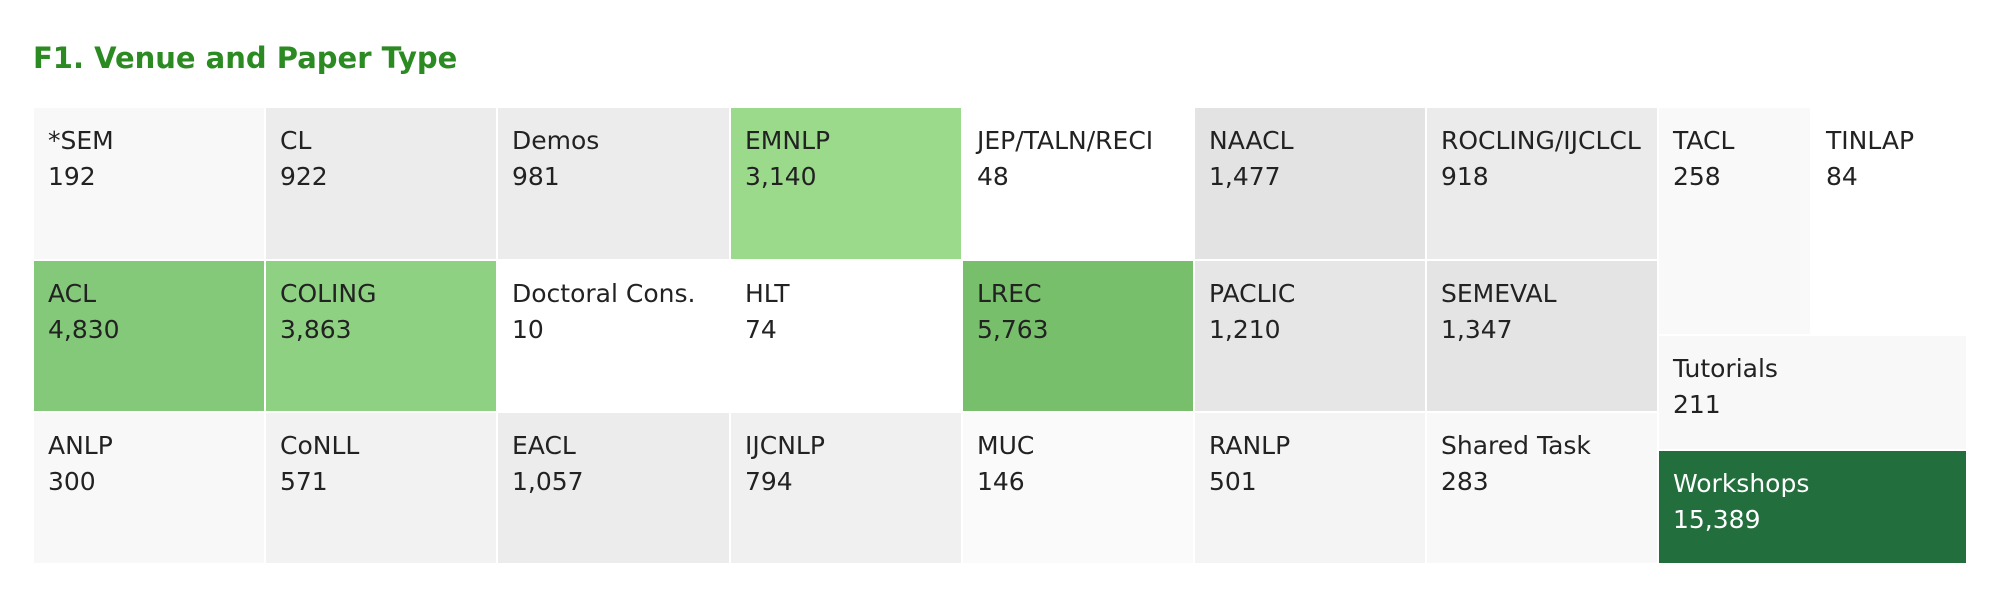 This screenshot has width=2000, height=600. Describe the element at coordinates (1703, 140) in the screenshot. I see `cell-label: TACL` at that location.